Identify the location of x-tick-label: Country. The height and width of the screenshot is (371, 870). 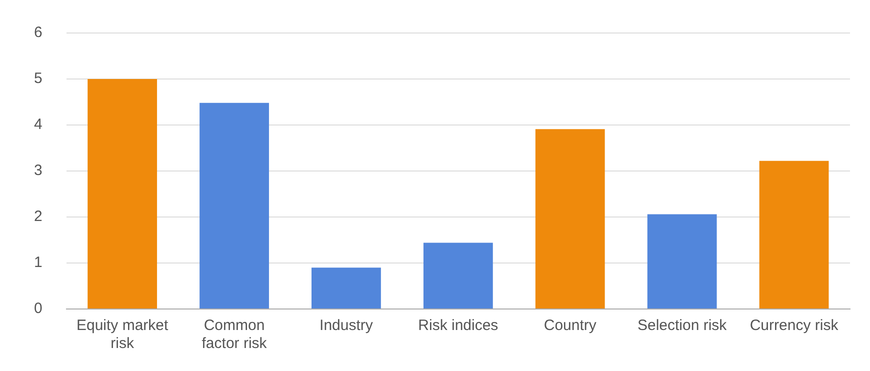
(570, 325).